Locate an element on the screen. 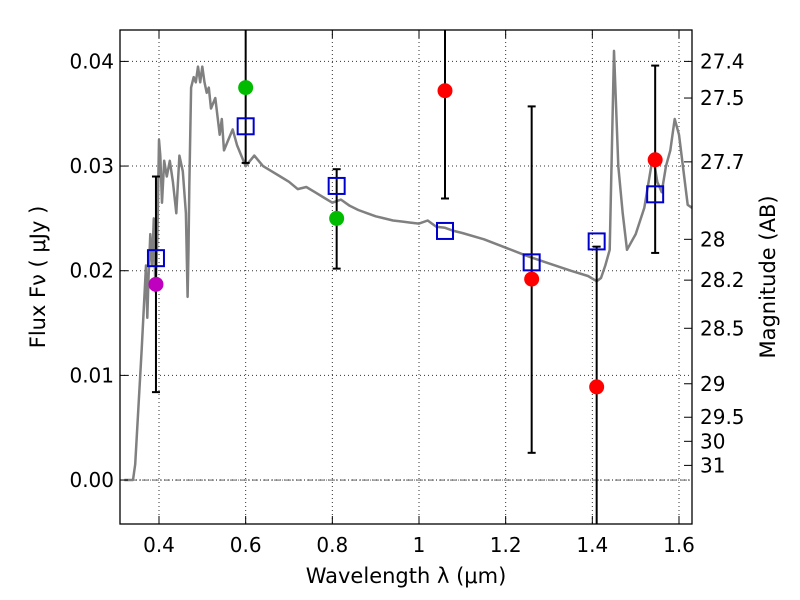 This screenshot has width=800, height=600. y2-tick-label: 27.4 is located at coordinates (722, 61).